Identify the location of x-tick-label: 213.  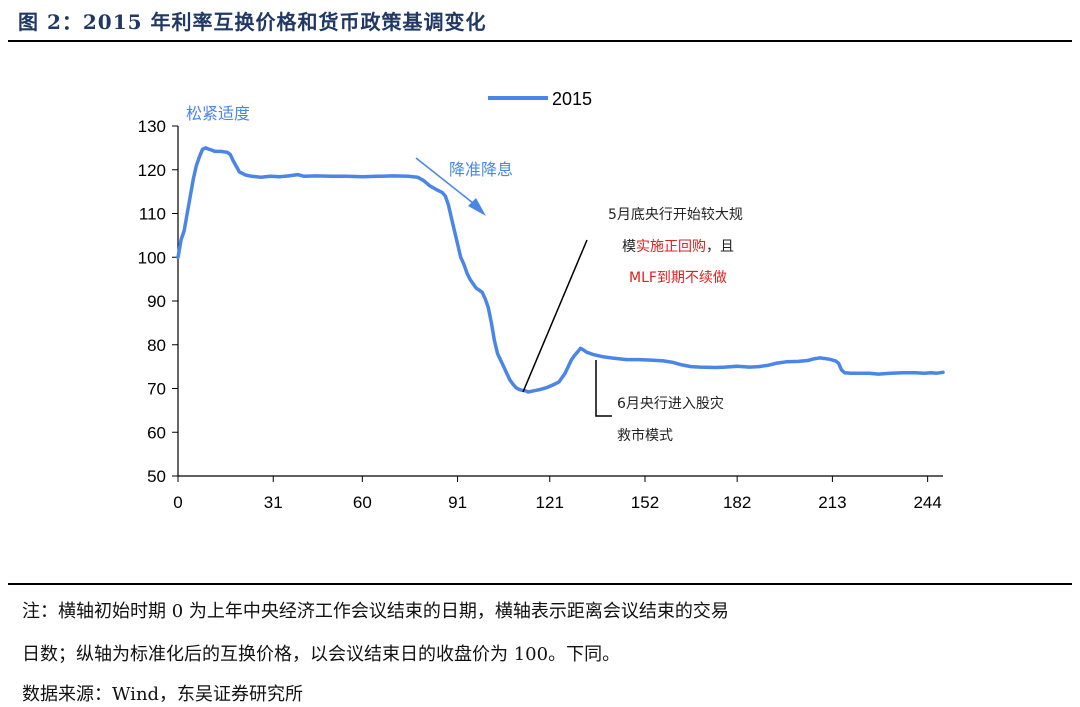
(832, 502).